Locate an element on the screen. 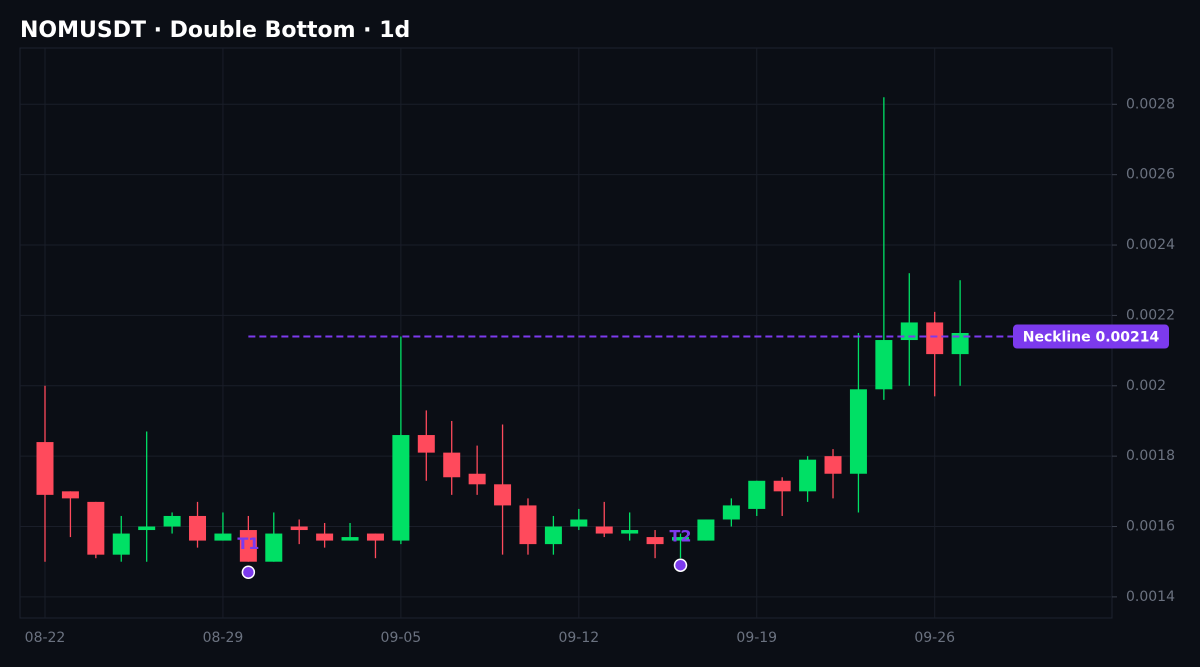  y-tick-label: 0.0026 is located at coordinates (1150, 175).